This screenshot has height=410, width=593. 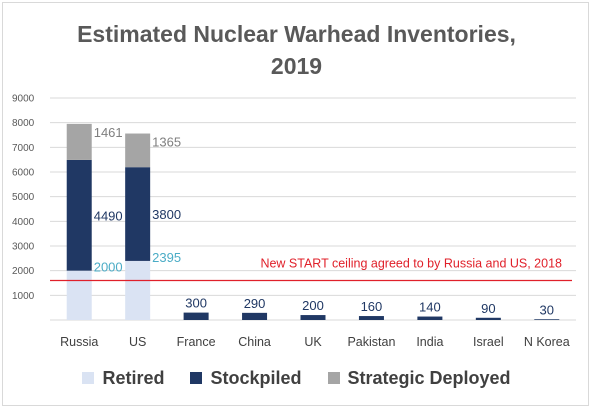 I want to click on data-label: 300, so click(x=196, y=303).